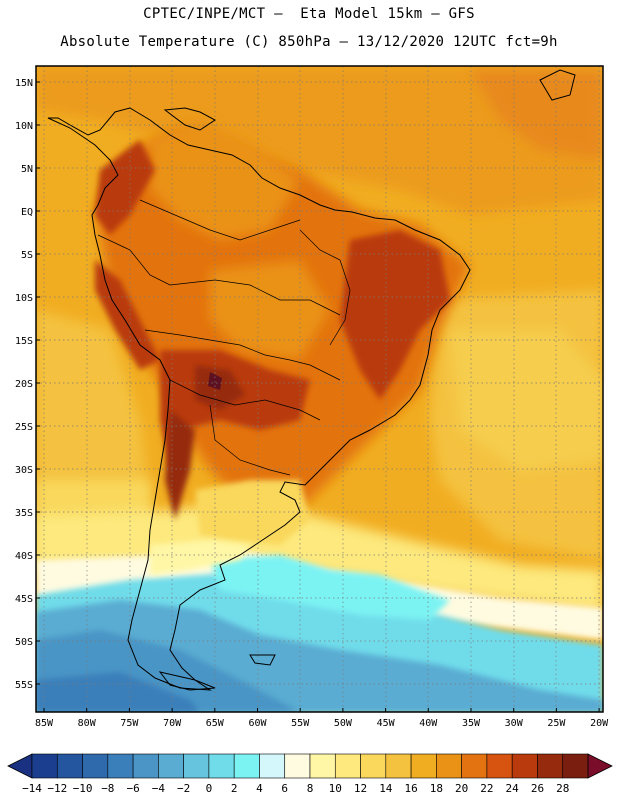 The height and width of the screenshot is (800, 618). What do you see at coordinates (486, 788) in the screenshot?
I see `colorbar-label: 22` at bounding box center [486, 788].